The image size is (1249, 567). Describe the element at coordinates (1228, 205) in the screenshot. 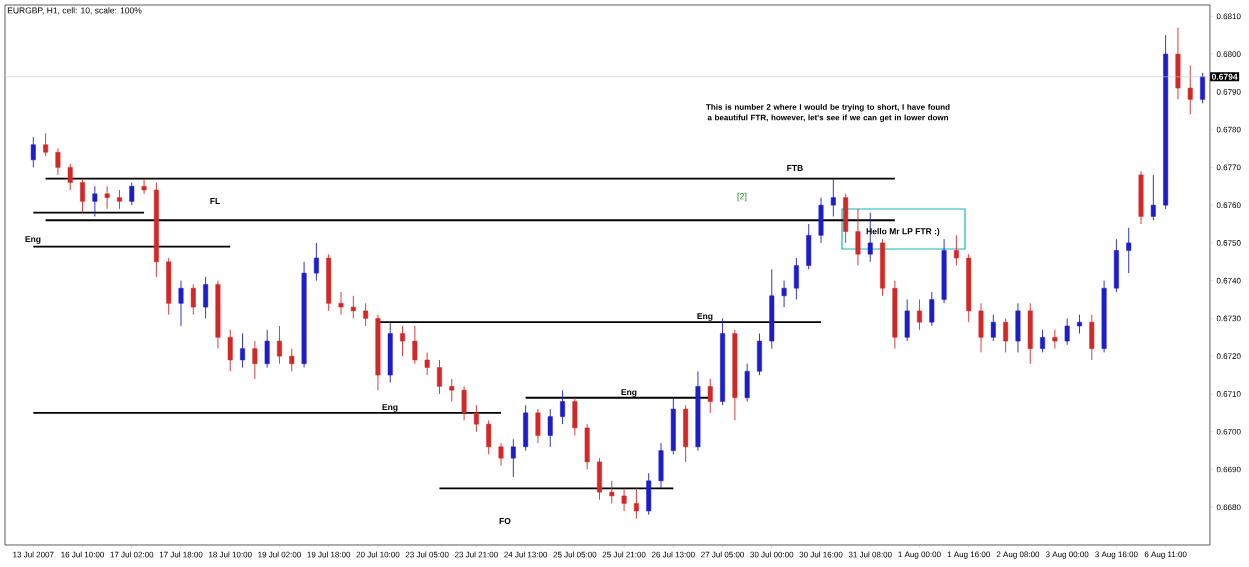

I see `y-tick-label: 0.6760` at that location.